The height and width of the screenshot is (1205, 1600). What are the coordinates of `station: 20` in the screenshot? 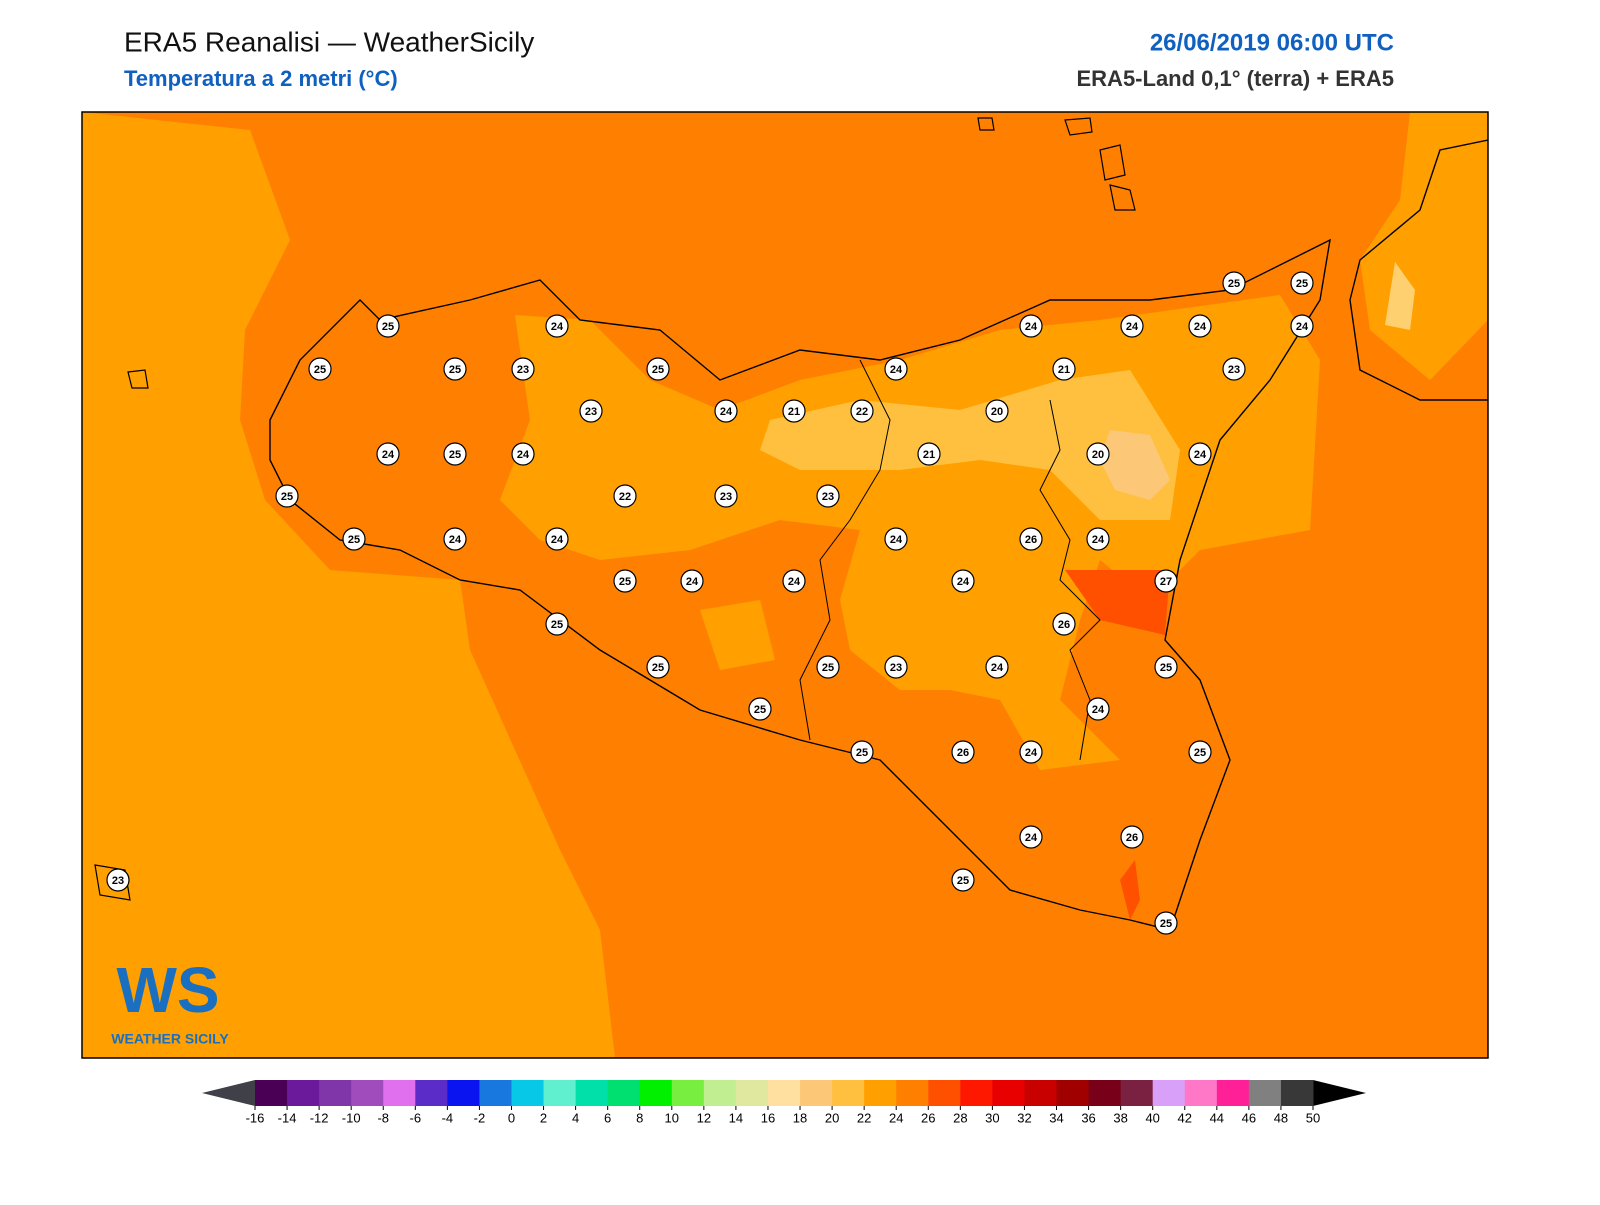 It's located at (997, 411).